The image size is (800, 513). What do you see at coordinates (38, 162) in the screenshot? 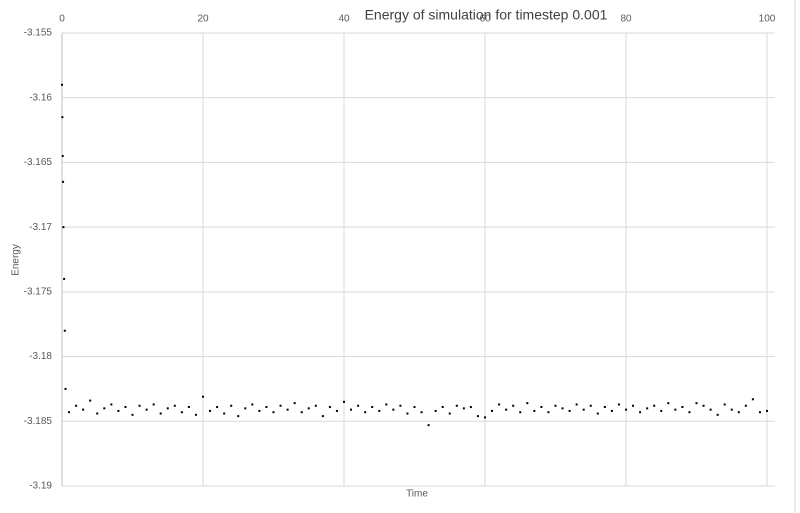
I see `y-tick-label: -3.165` at bounding box center [38, 162].